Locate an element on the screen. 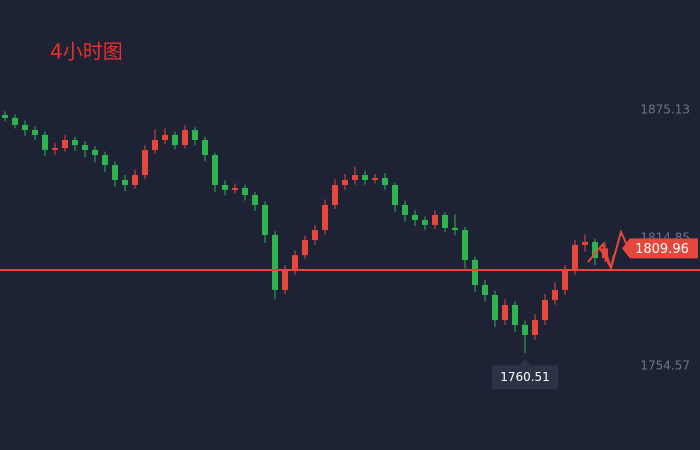 The image size is (700, 450). price-tag is located at coordinates (660, 248).